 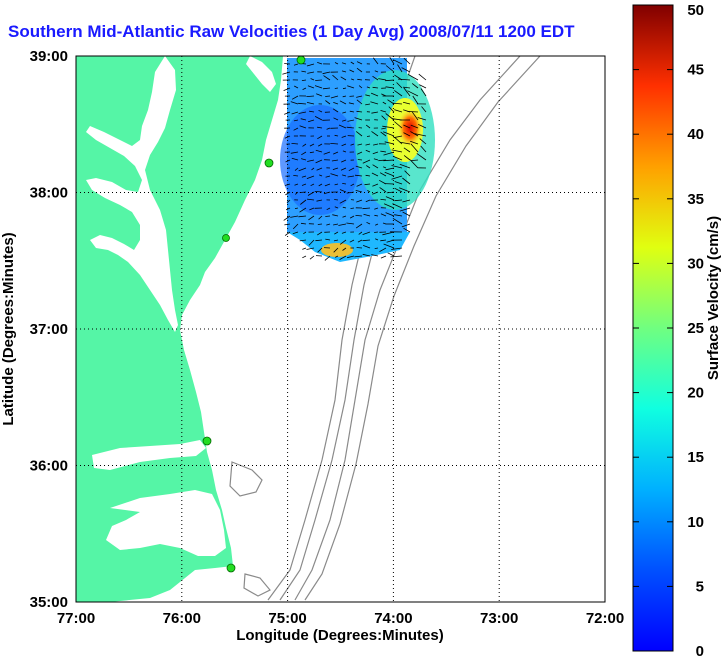 I want to click on x-tick-label: 75:00, so click(x=287, y=618).